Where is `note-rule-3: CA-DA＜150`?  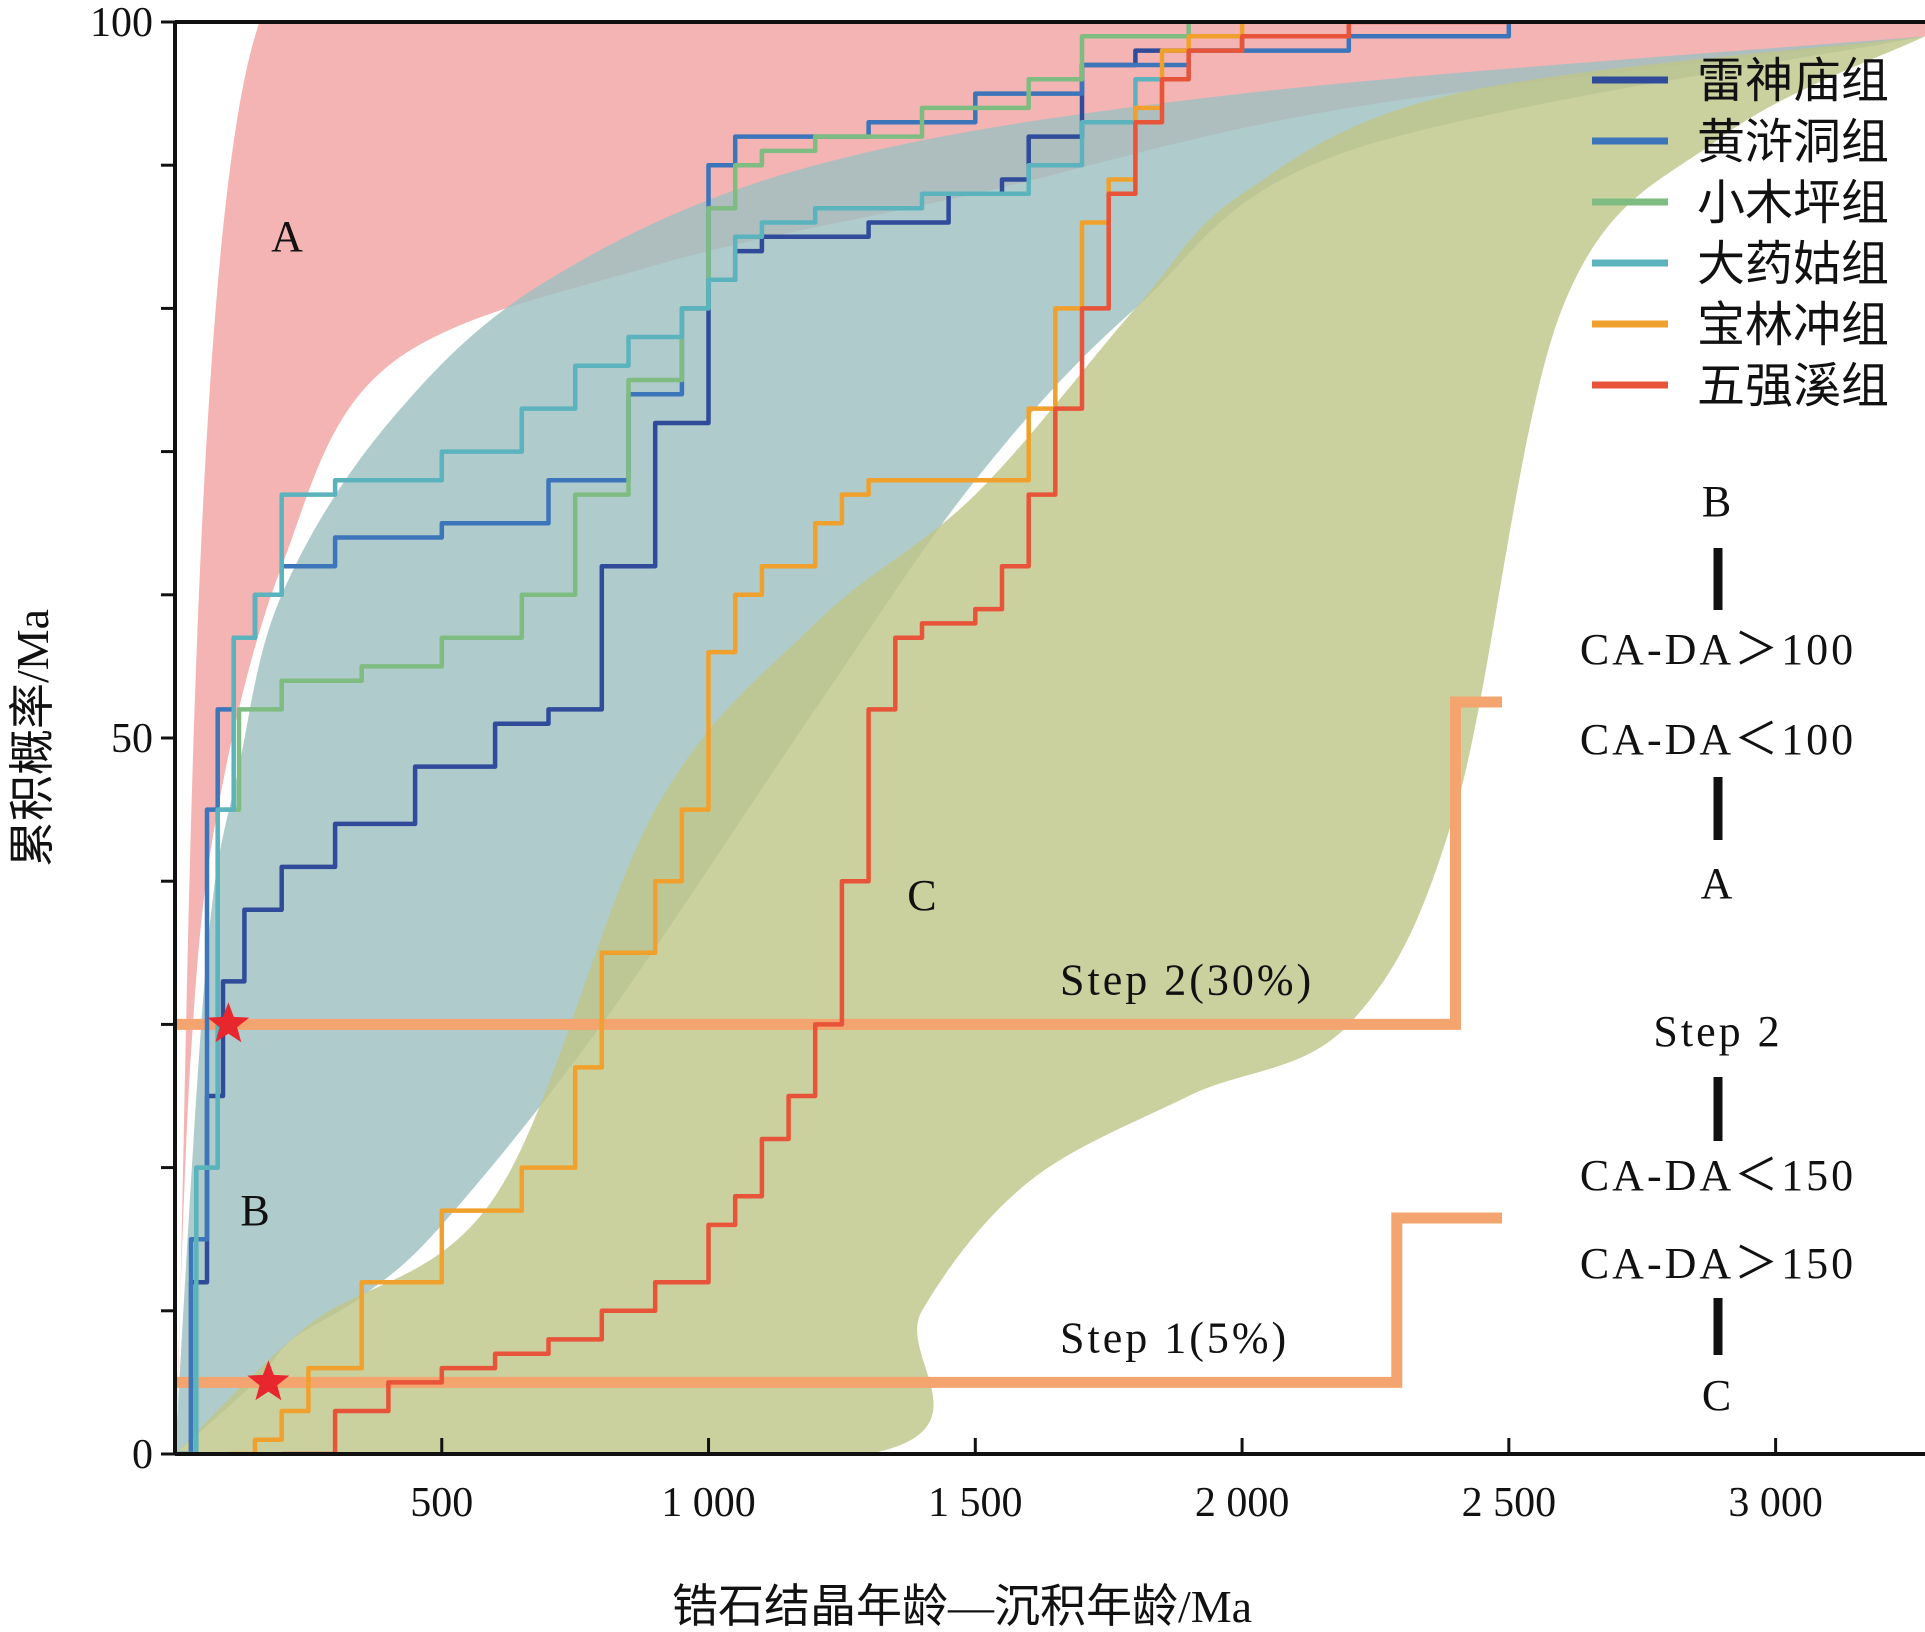 note-rule-3: CA-DA＜150 is located at coordinates (1718, 1175).